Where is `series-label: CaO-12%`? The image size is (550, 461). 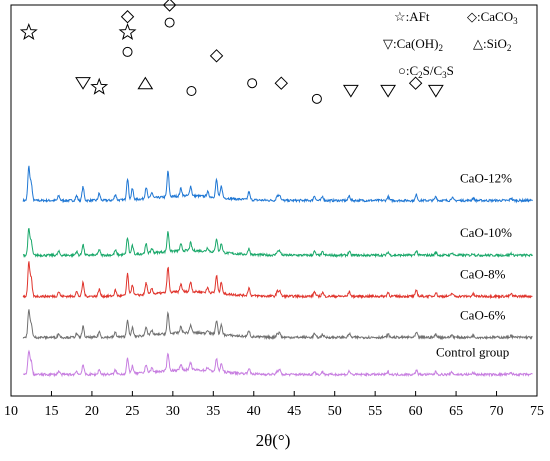
series-label: CaO-12% is located at coordinates (486, 178).